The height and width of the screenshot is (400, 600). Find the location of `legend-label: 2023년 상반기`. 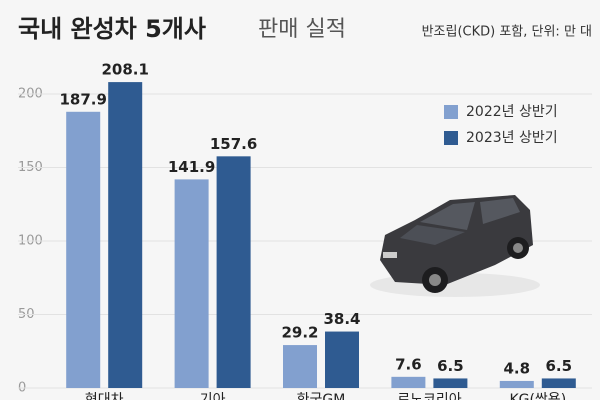

legend-label: 2023년 상반기 is located at coordinates (512, 138).